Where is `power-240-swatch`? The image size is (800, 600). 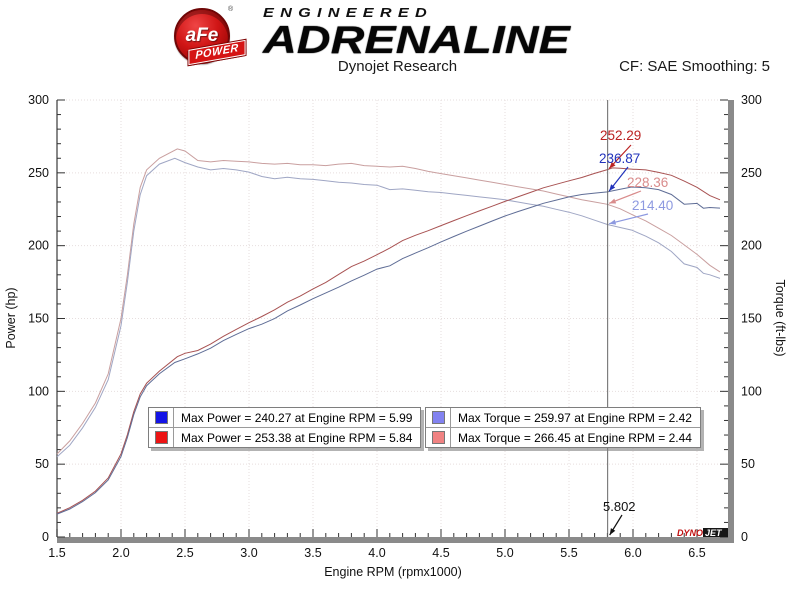 power-240-swatch is located at coordinates (161, 417).